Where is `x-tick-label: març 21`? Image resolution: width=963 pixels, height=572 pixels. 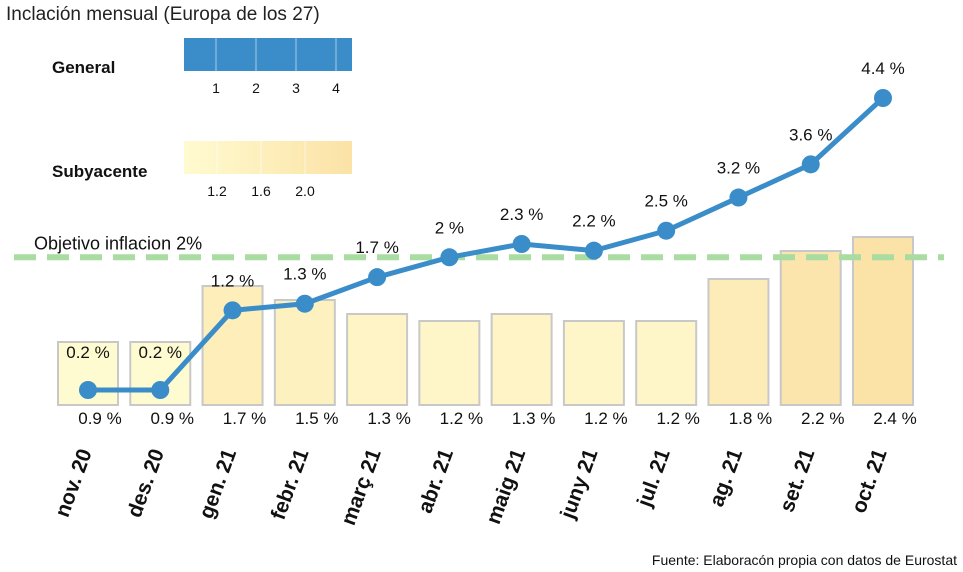 x-tick-label: març 21 is located at coordinates (361, 487).